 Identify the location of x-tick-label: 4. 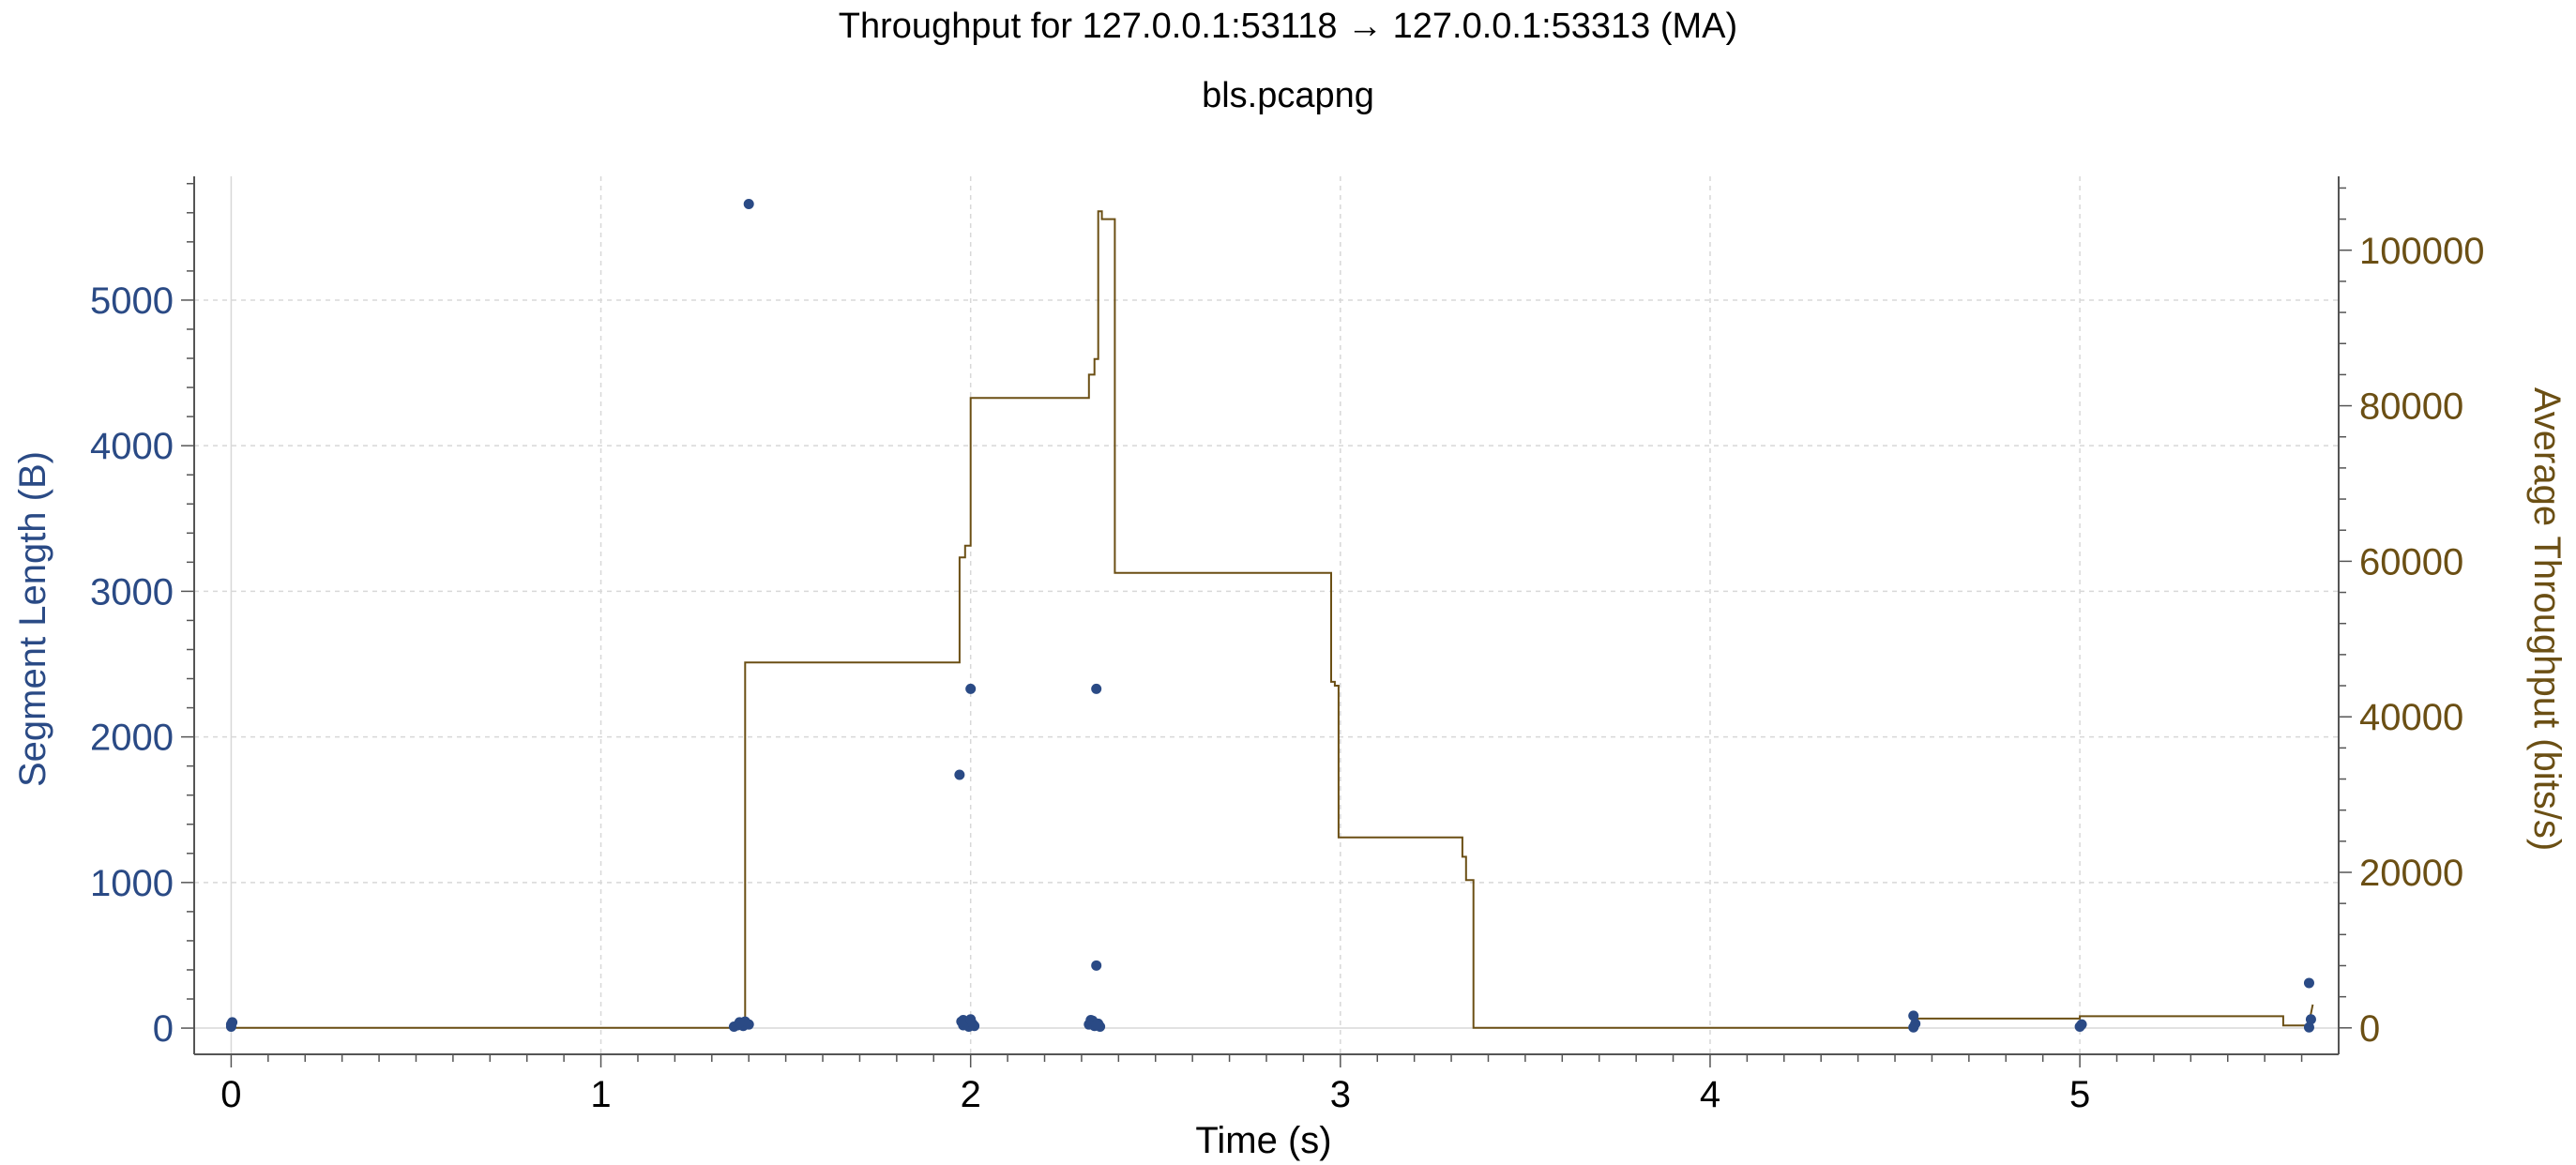
(1710, 1094).